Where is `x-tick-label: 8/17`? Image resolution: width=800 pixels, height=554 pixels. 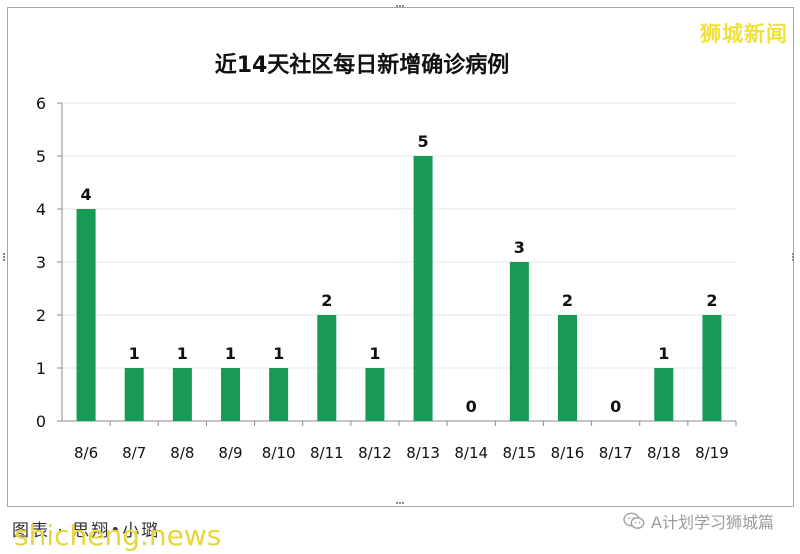 x-tick-label: 8/17 is located at coordinates (616, 453).